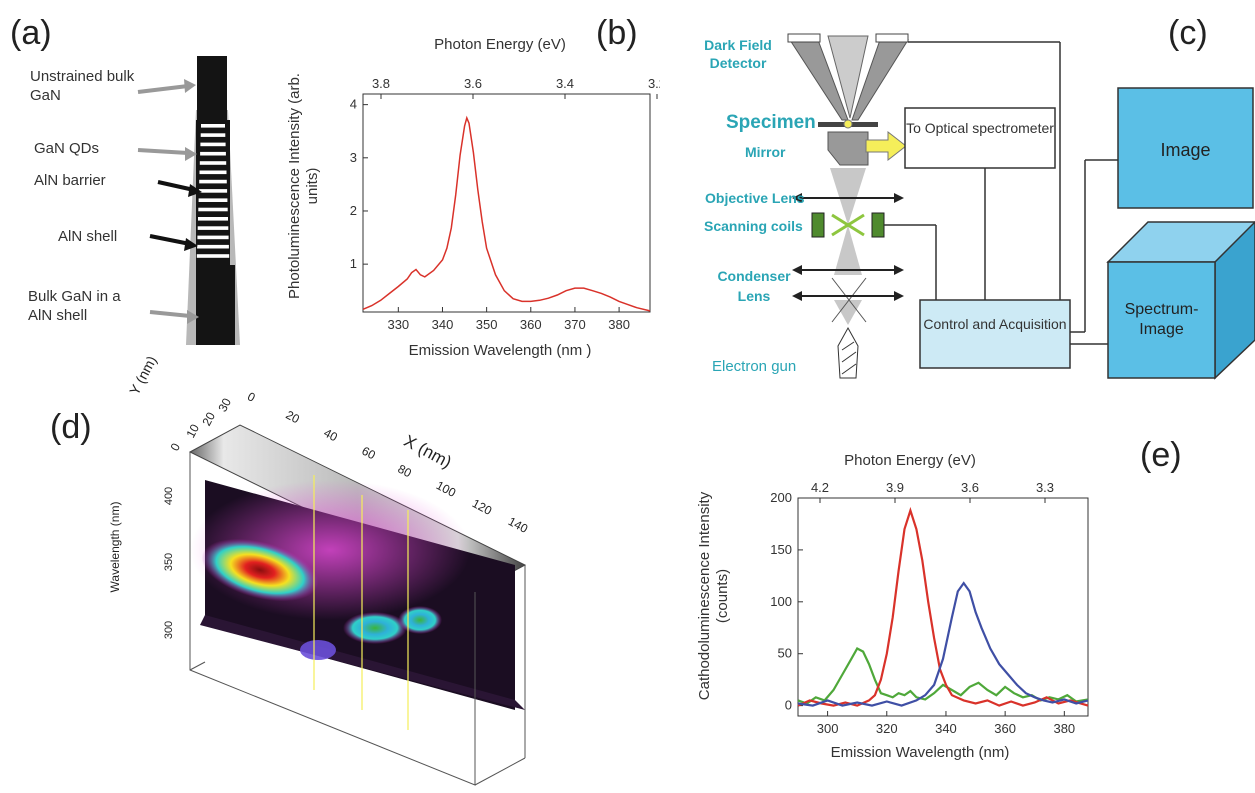  What do you see at coordinates (353, 157) in the screenshot?
I see `y-tick-label: 3` at bounding box center [353, 157].